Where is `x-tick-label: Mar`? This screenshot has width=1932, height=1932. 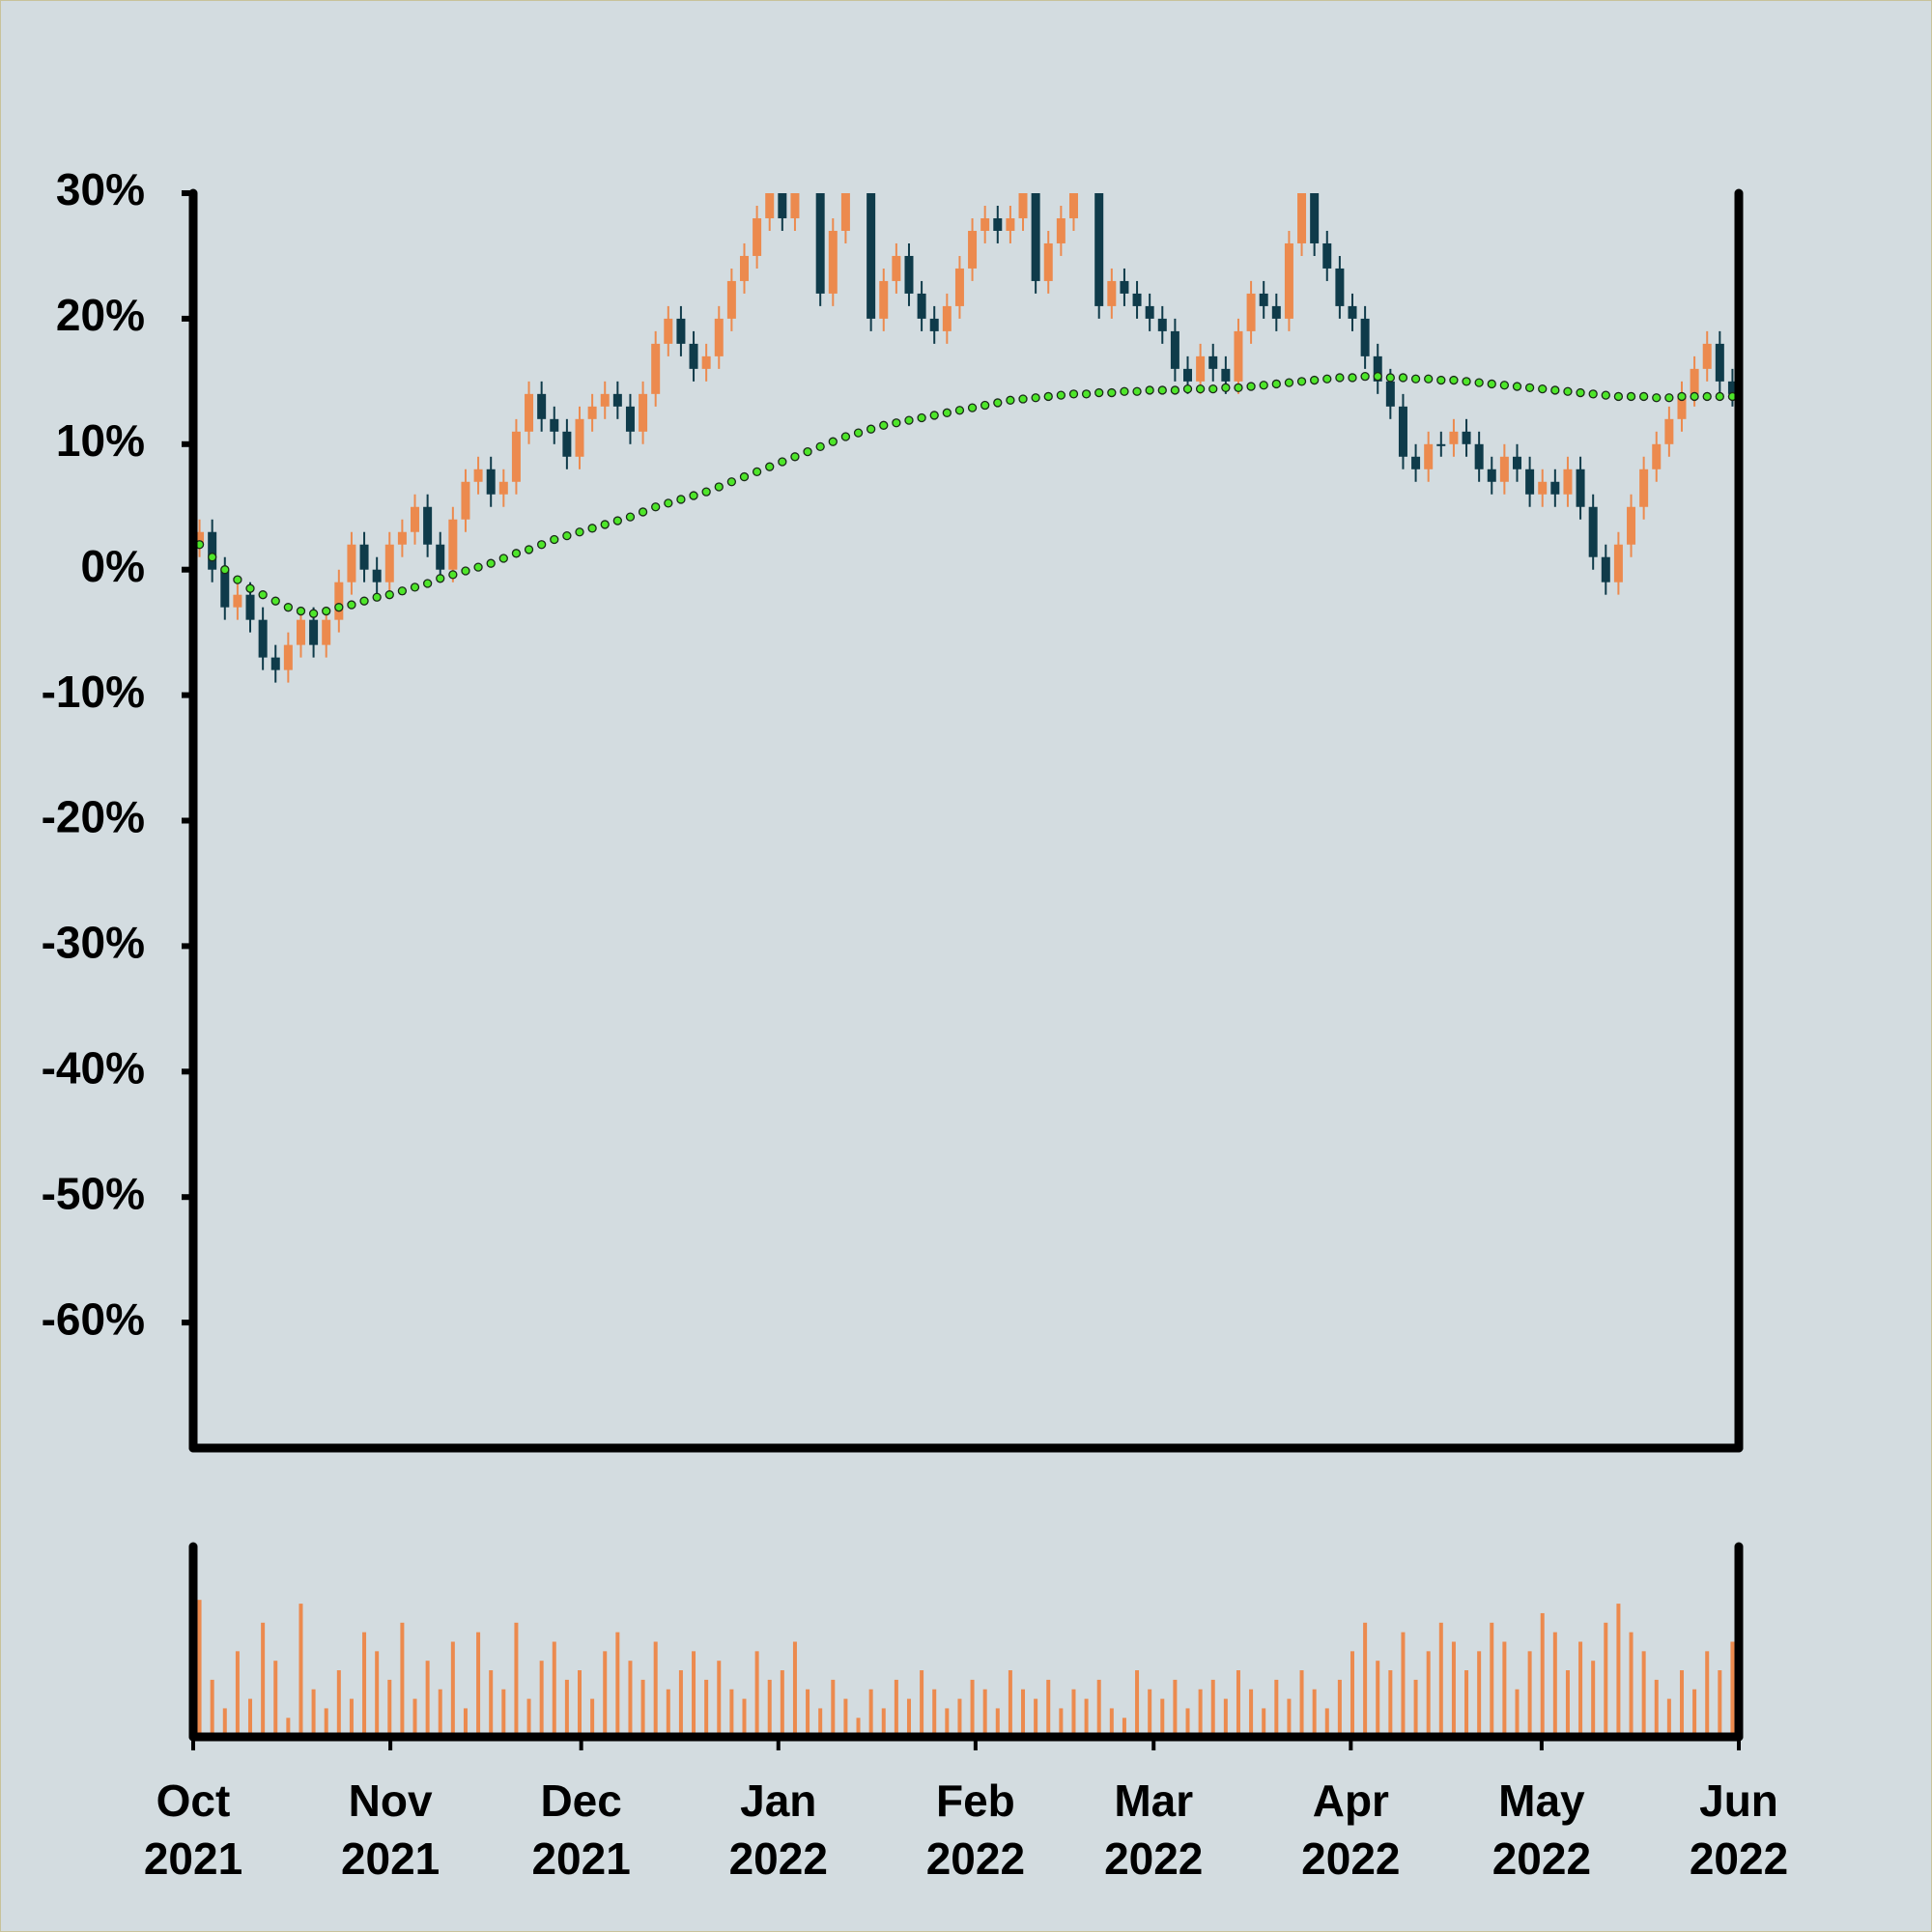
x-tick-label: Mar is located at coordinates (1153, 1801).